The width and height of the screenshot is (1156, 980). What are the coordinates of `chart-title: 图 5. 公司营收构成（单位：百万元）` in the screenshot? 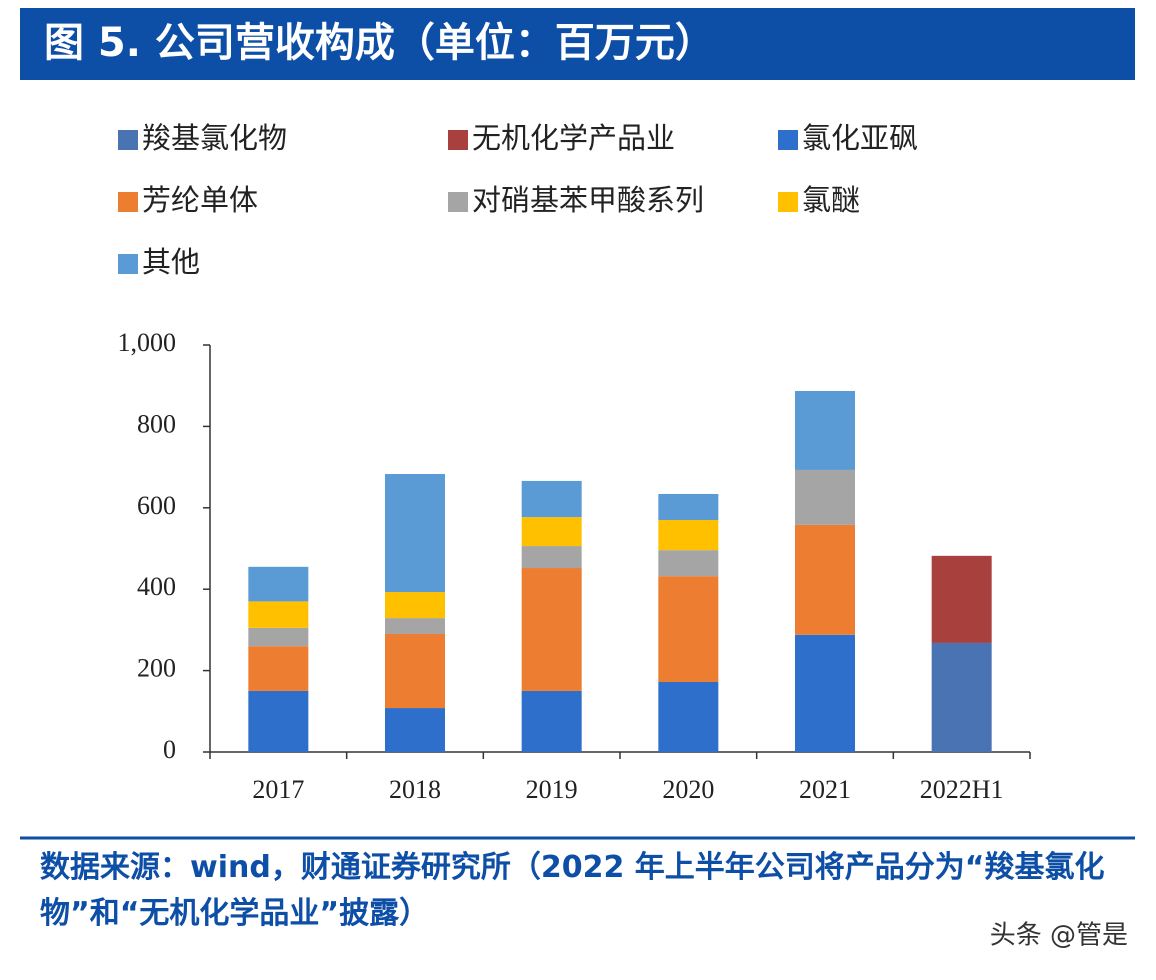 It's located at (379, 43).